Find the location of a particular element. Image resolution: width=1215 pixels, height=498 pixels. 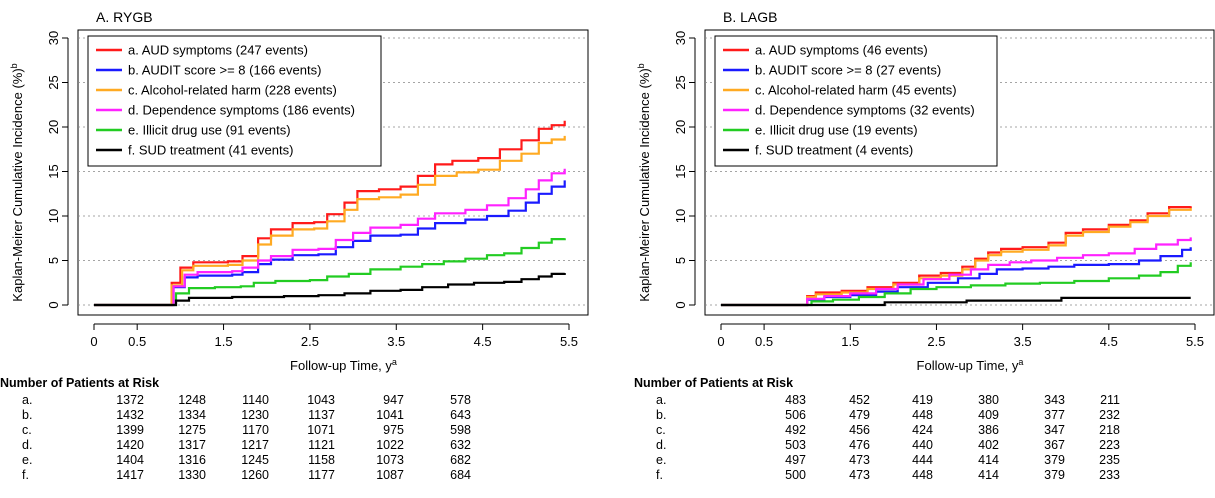

risk-cell: 1316 is located at coordinates (192, 460).